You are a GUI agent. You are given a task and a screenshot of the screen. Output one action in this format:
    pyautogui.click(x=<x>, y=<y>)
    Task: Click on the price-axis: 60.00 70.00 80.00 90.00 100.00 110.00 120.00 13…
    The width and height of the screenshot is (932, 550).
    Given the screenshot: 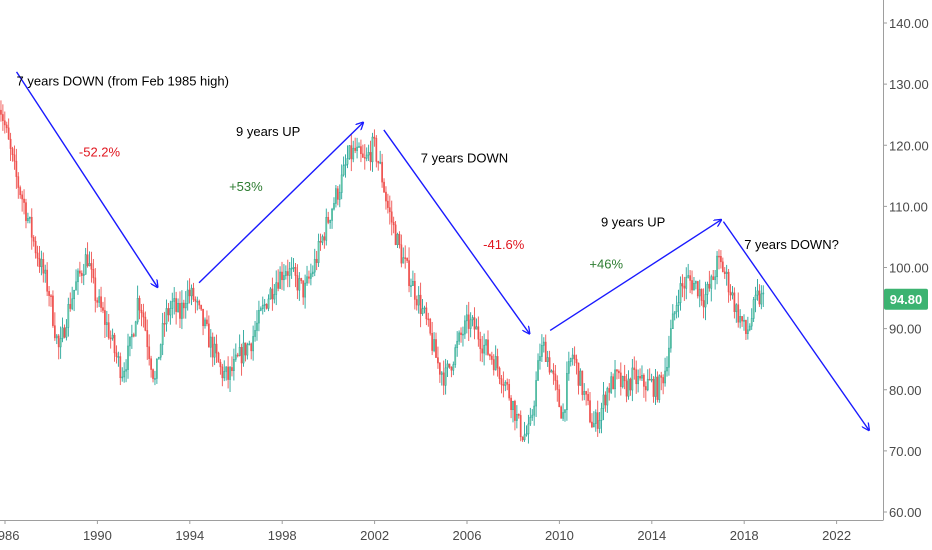 What is the action you would take?
    pyautogui.click(x=906, y=268)
    